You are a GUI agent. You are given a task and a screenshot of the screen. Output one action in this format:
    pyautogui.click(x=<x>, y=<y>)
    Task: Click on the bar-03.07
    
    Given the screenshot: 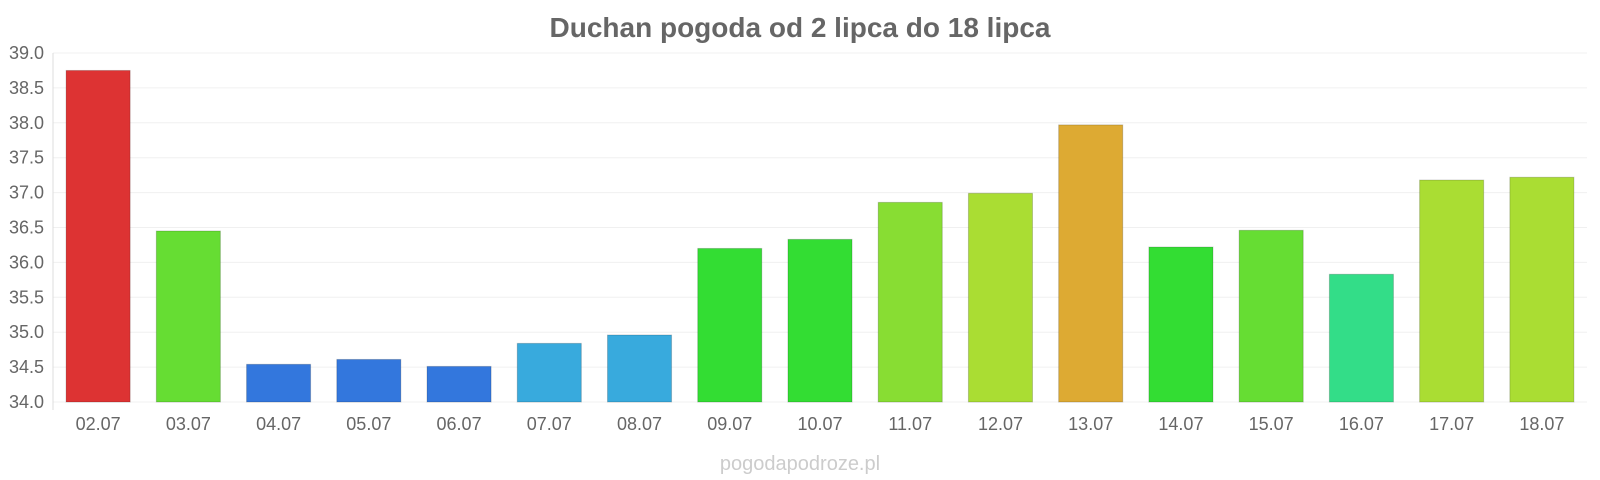 What is the action you would take?
    pyautogui.click(x=188, y=316)
    